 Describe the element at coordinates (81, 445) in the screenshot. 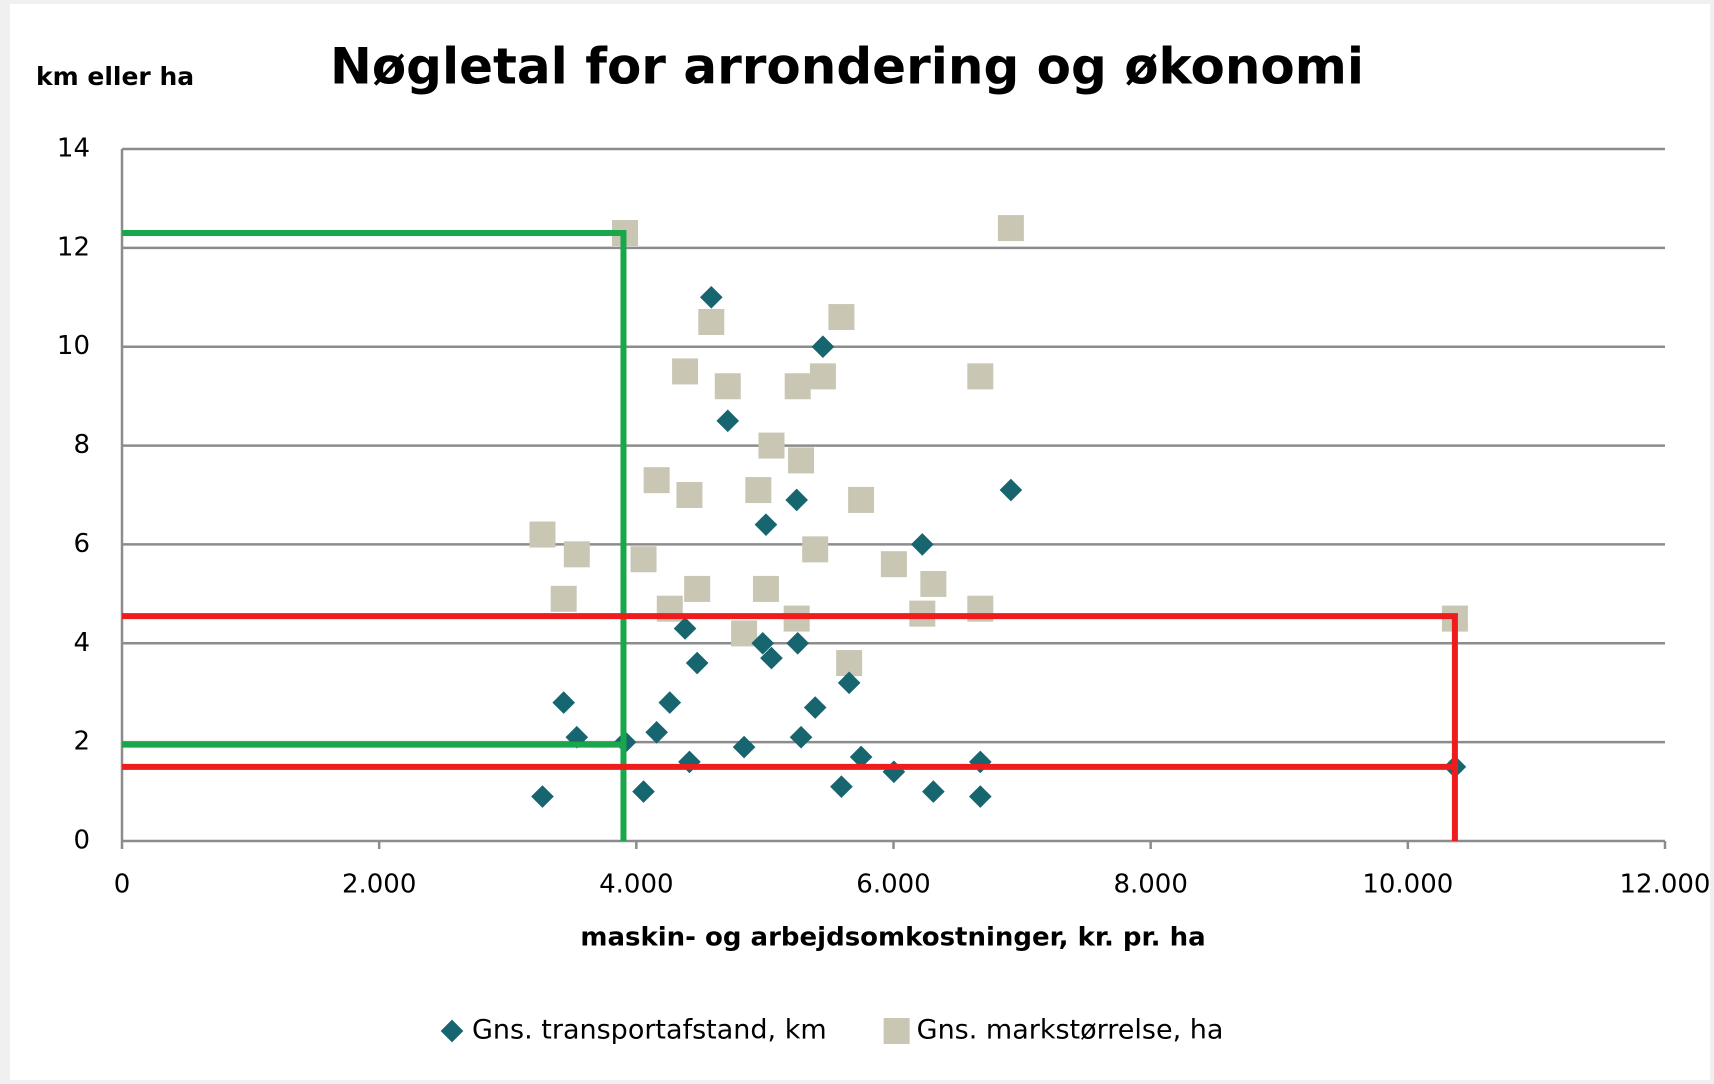

I see `y-tick-label: 8` at that location.